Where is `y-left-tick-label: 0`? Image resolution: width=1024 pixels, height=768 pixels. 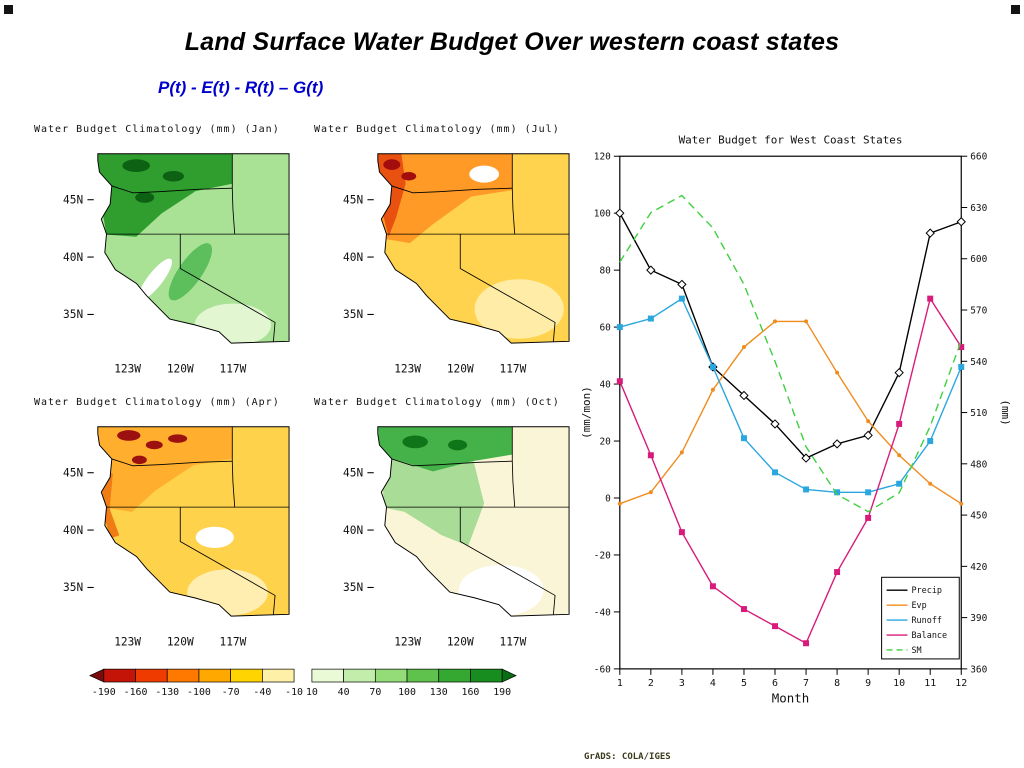 y-left-tick-label: 0 is located at coordinates (608, 498).